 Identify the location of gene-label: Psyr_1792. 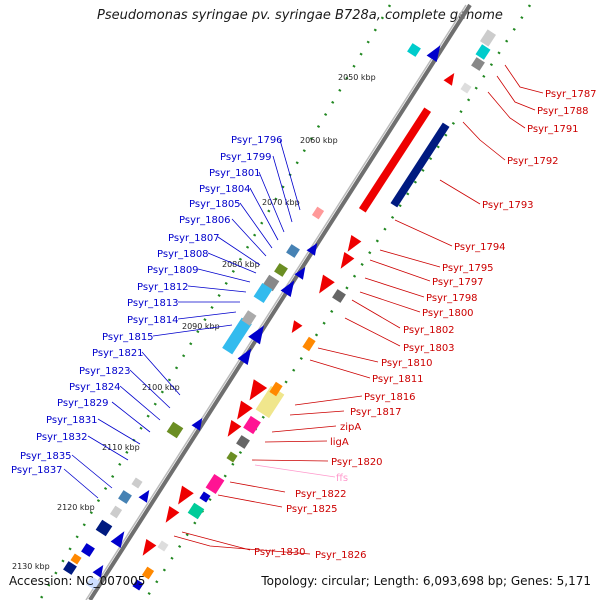
(533, 161).